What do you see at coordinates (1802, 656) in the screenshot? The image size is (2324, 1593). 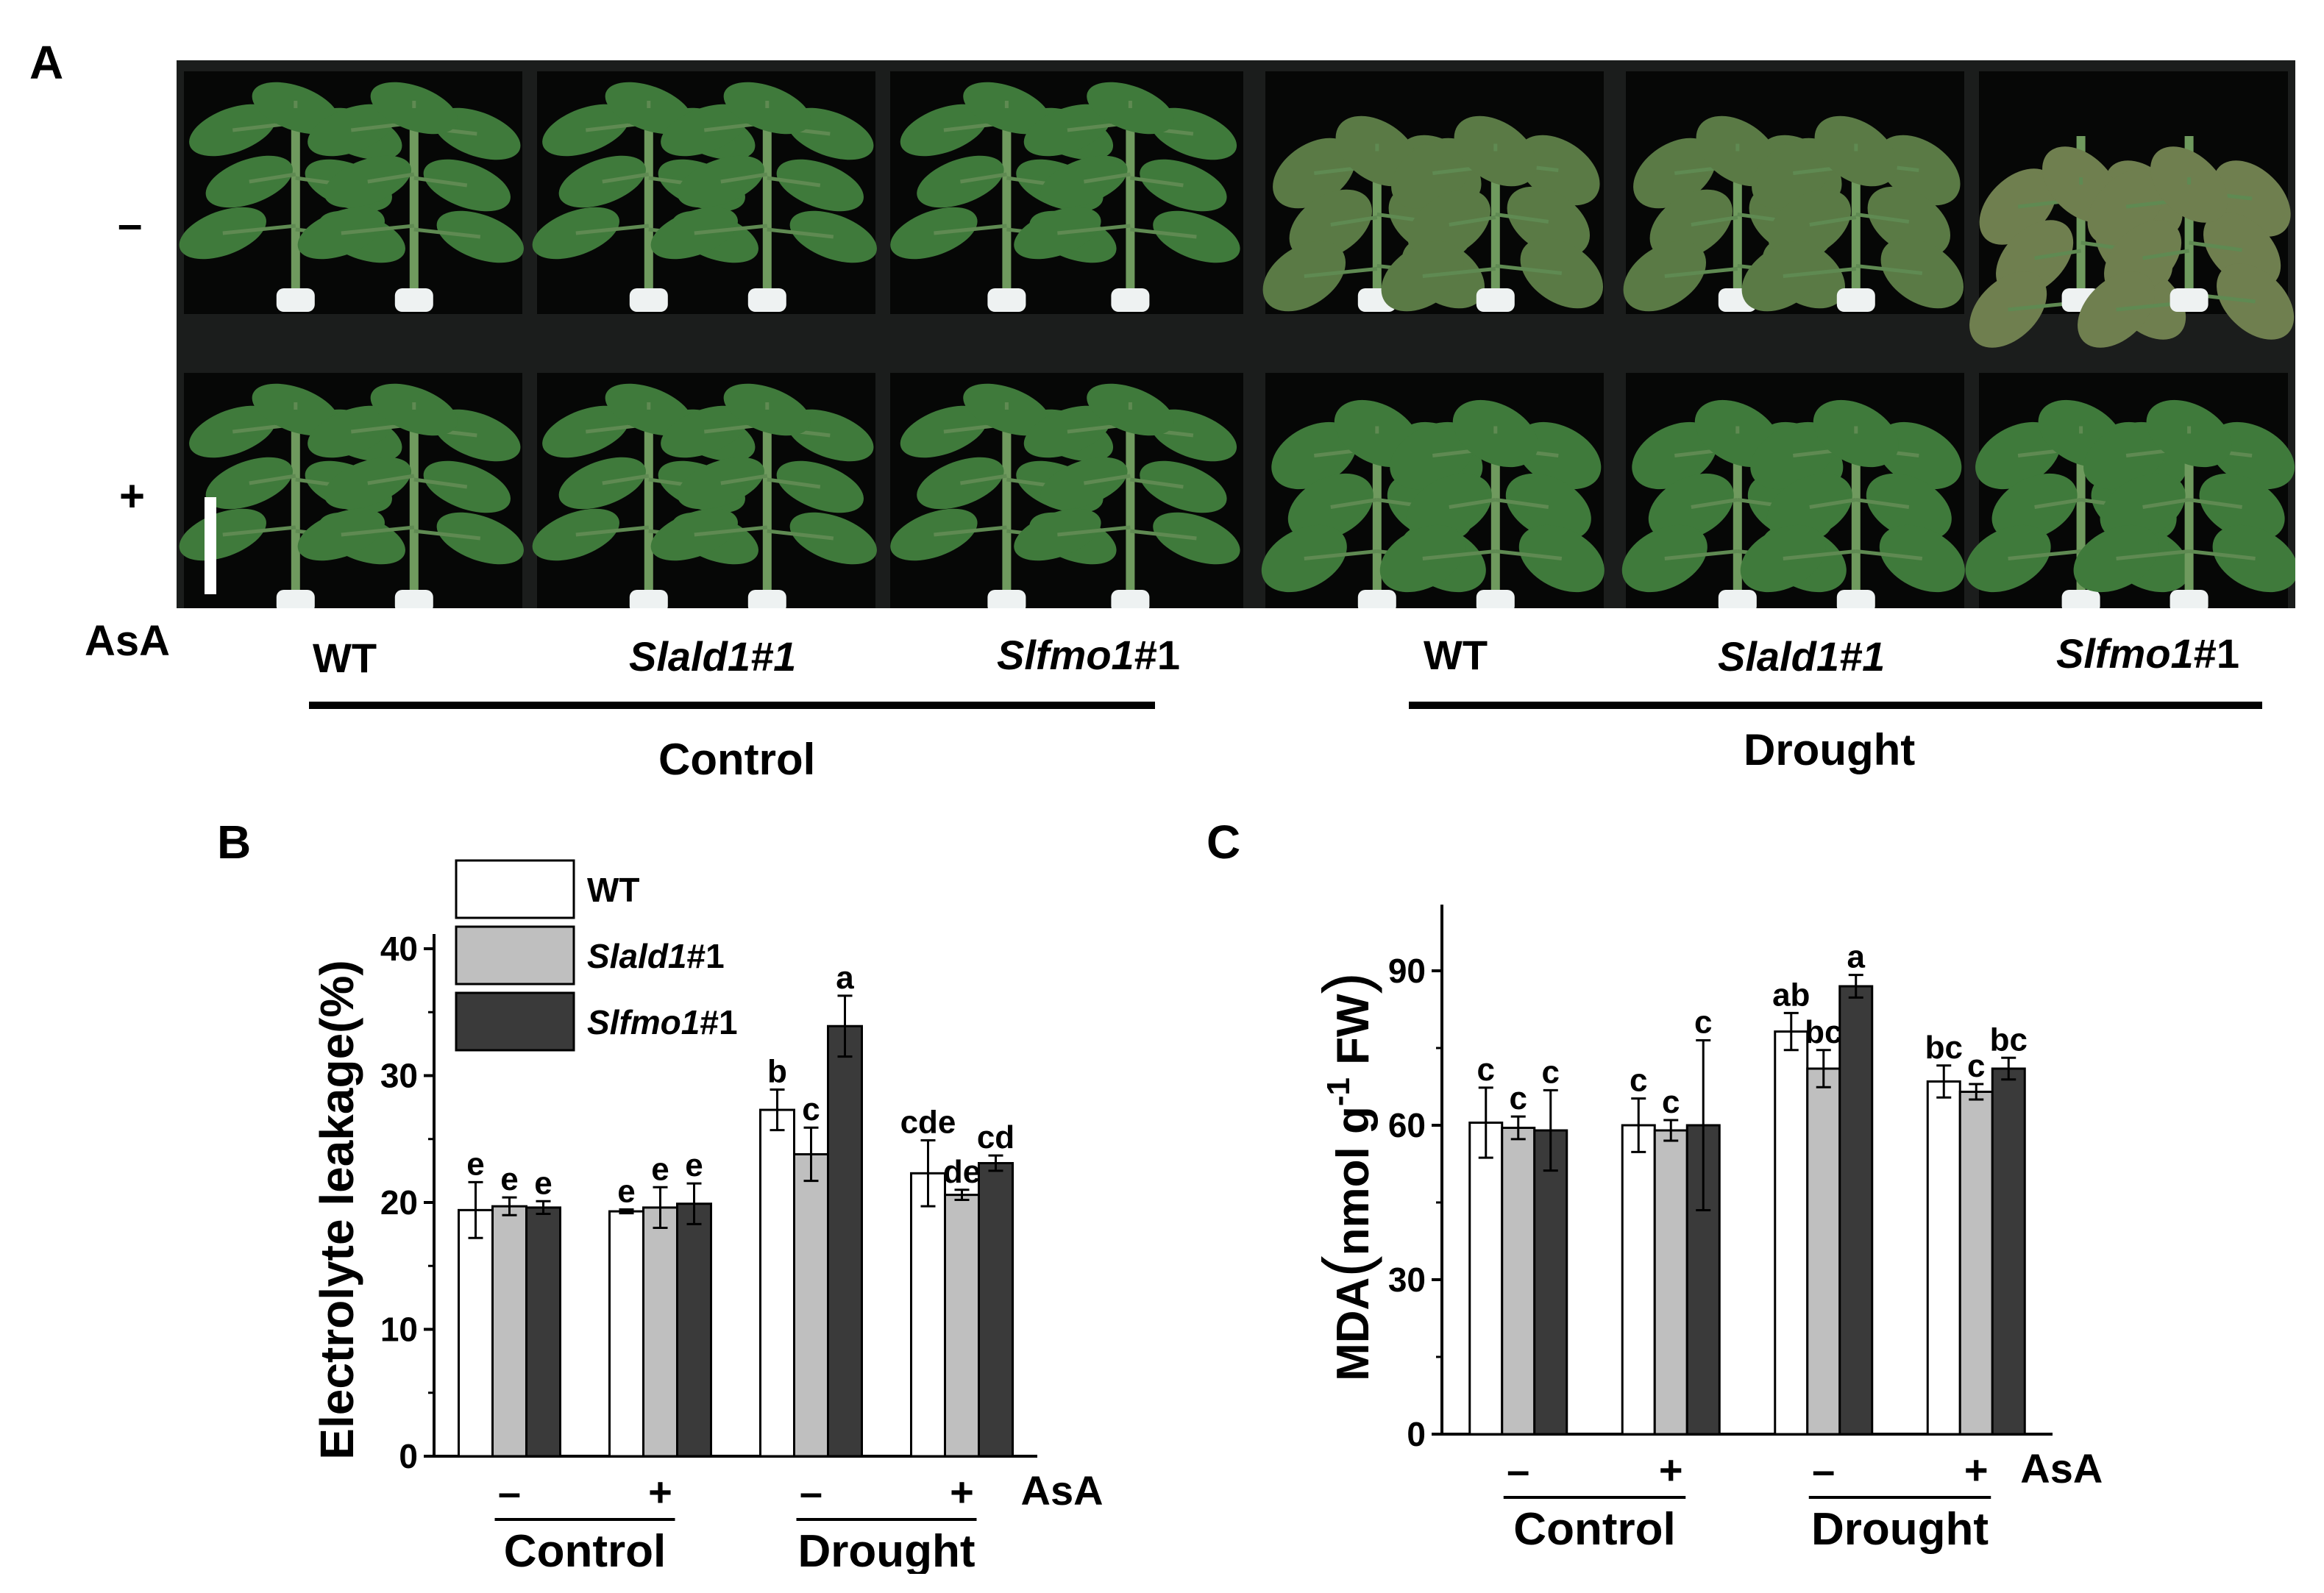 I see `genotype-label-slald1-drought: Slald1#1` at bounding box center [1802, 656].